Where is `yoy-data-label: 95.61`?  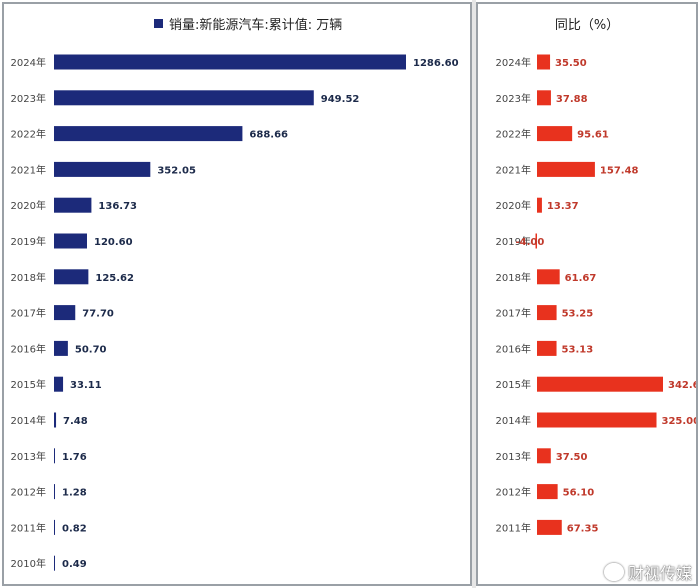
yoy-data-label: 95.61 is located at coordinates (593, 135).